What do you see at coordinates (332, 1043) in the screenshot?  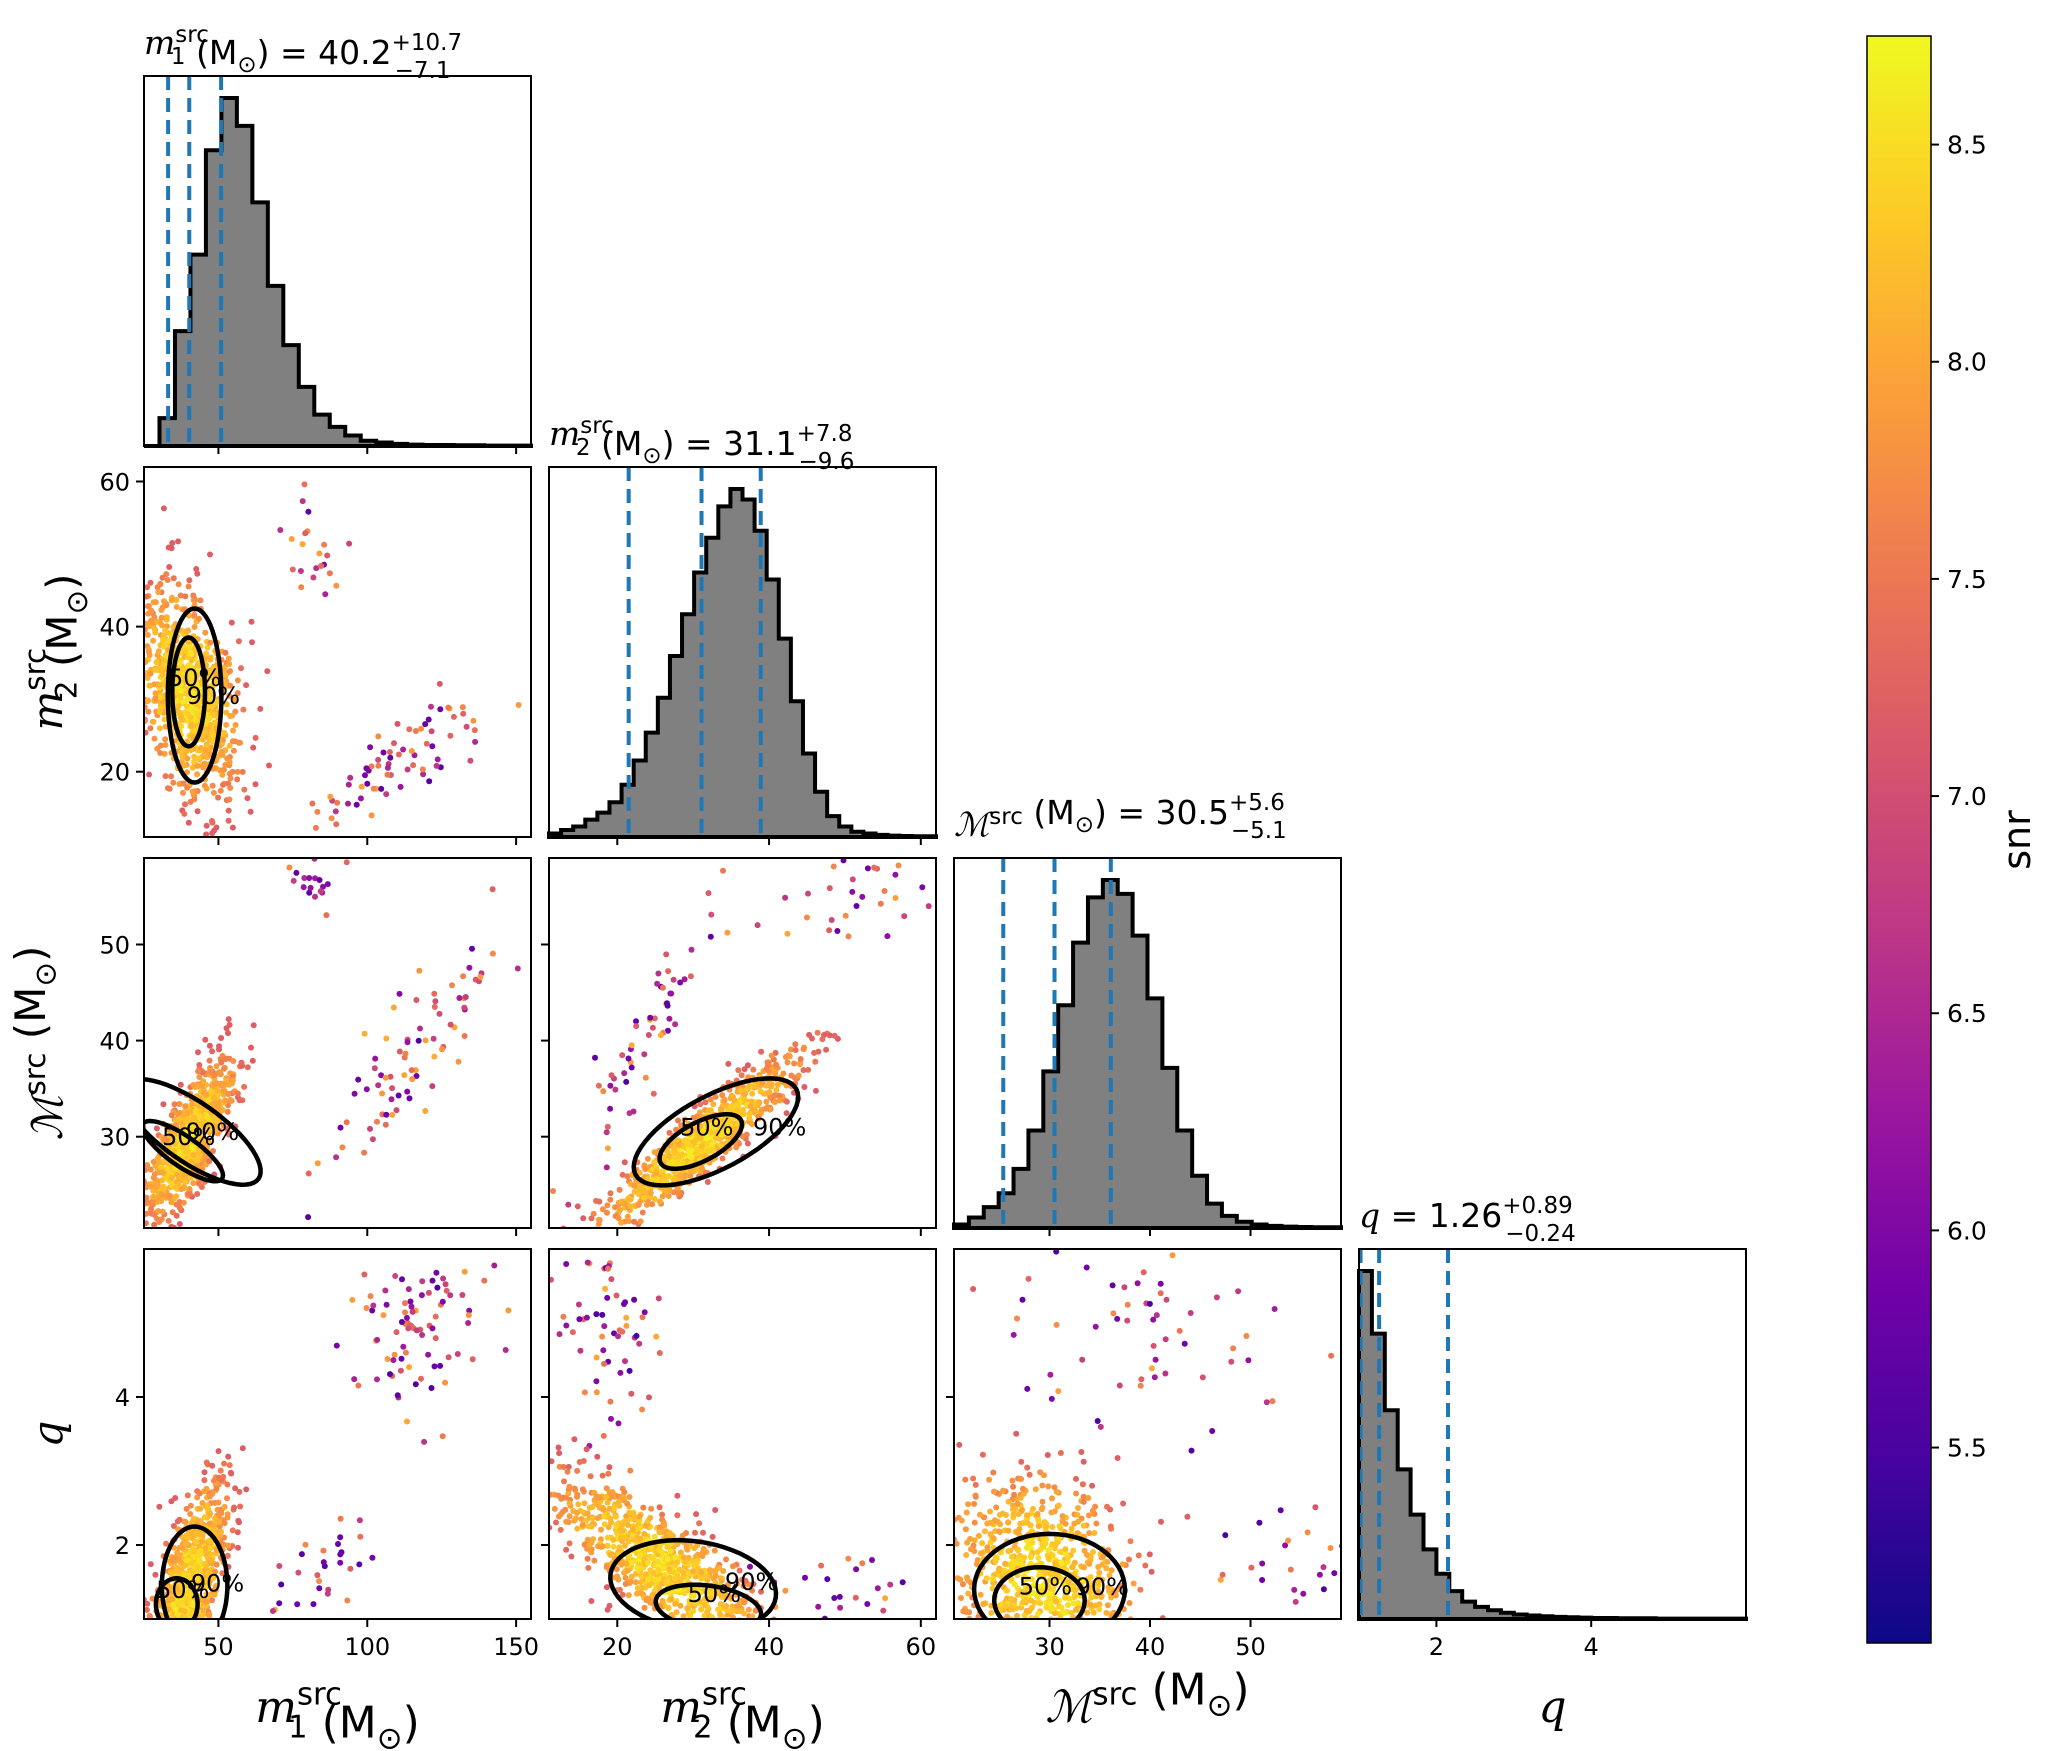 I see `scatter-points-m1-mc` at bounding box center [332, 1043].